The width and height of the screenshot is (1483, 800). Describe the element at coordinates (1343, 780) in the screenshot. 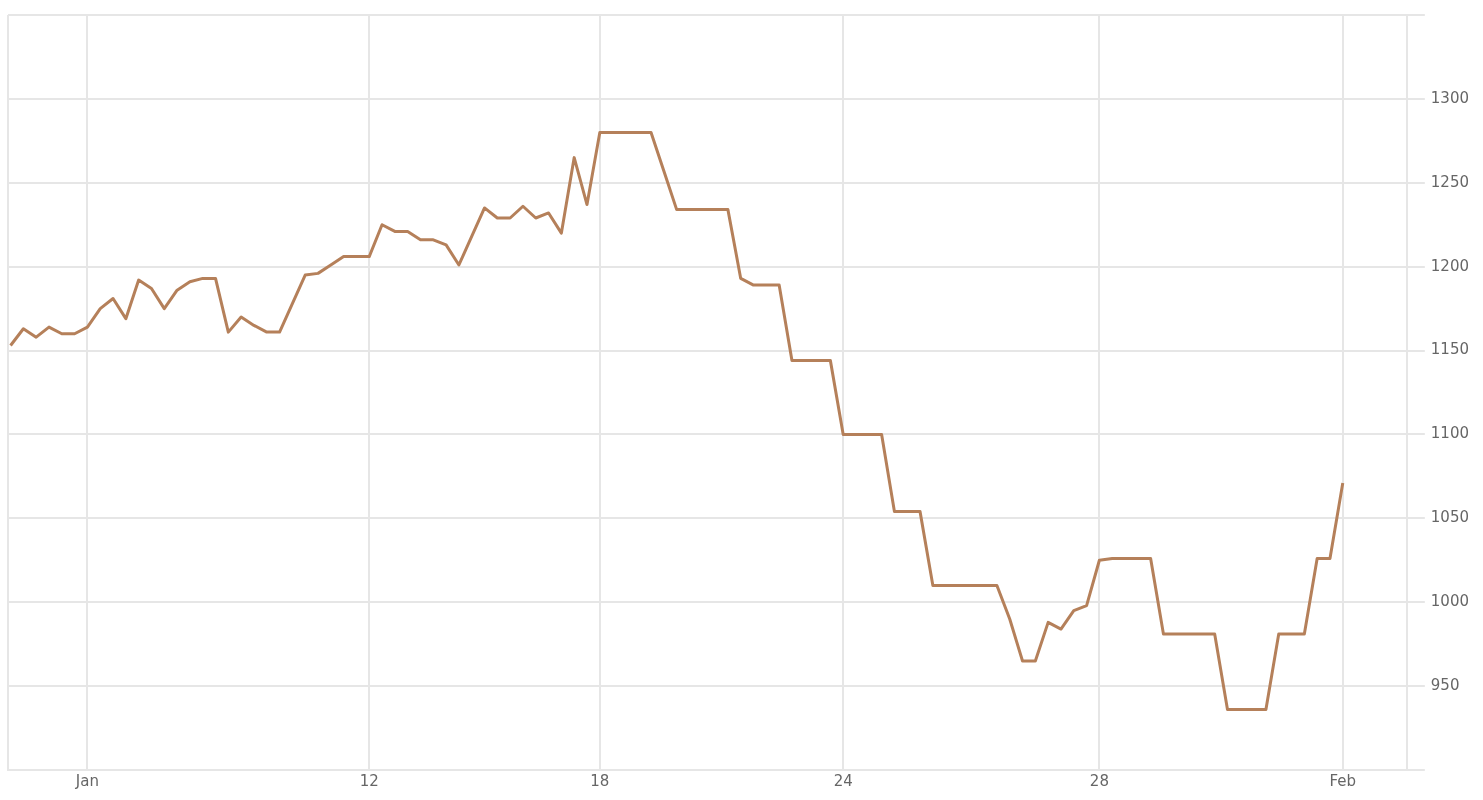

I see `x-tick-label: Feb` at that location.